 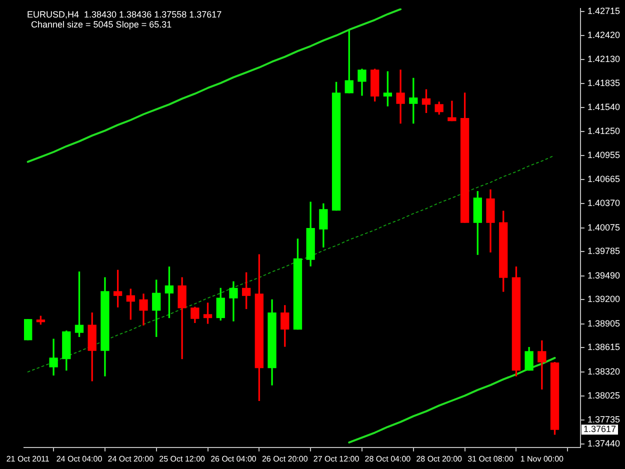 I want to click on y-tick-label: 1.41540, so click(x=603, y=107).